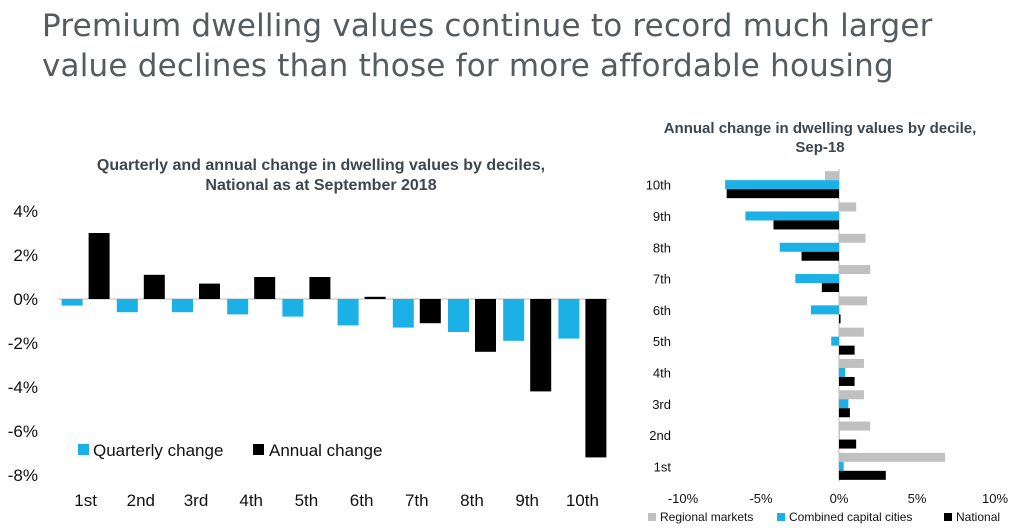 Image resolution: width=1024 pixels, height=528 pixels. What do you see at coordinates (662, 216) in the screenshot?
I see `right-y-tick-label: 9th` at bounding box center [662, 216].